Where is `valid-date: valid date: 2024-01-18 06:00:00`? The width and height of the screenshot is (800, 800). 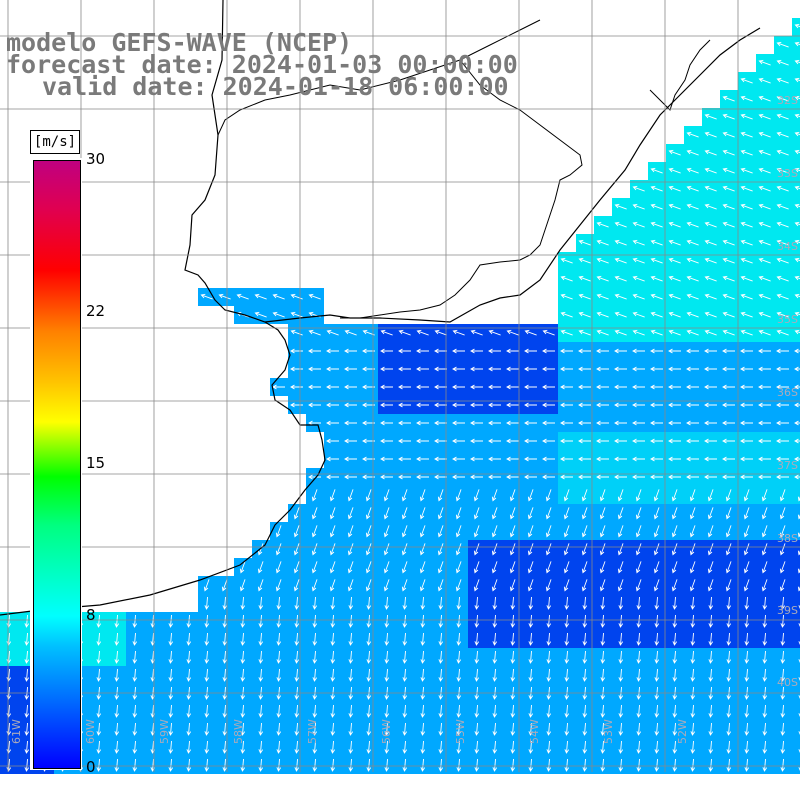 valid-date: valid date: 2024-01-18 06:00:00 is located at coordinates (275, 86).